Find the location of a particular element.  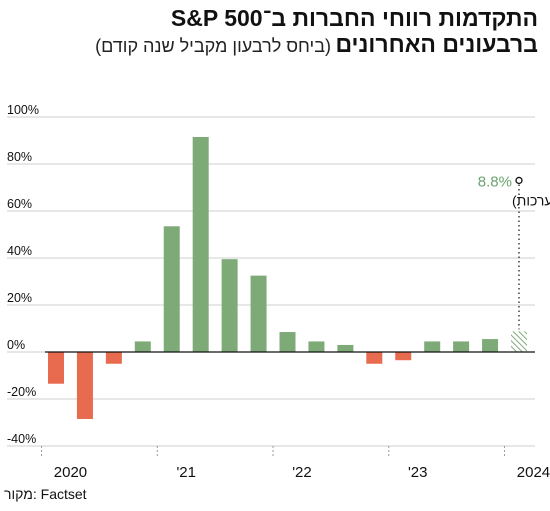

annotation-dot is located at coordinates (519, 180).